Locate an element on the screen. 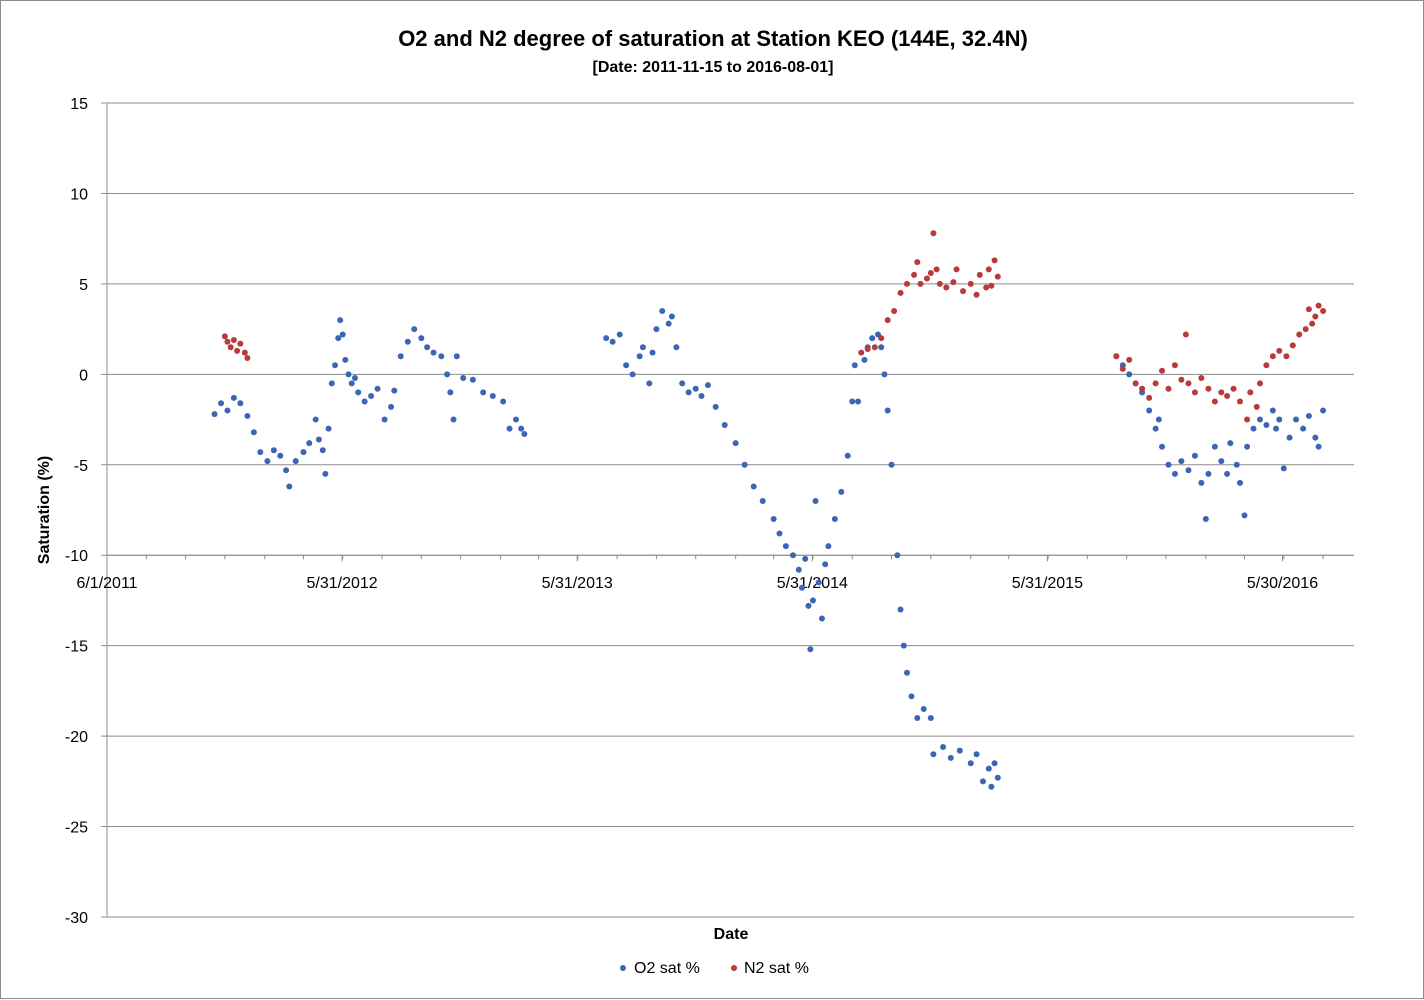 Image resolution: width=1424 pixels, height=1000 pixels. y-tick-label: 10 is located at coordinates (79, 194).